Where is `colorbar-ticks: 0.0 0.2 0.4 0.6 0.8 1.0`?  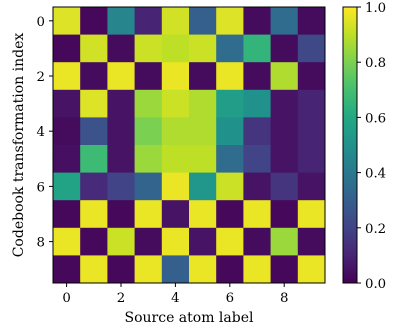 colorbar-ticks: 0.0 0.2 0.4 0.6 0.8 1.0 is located at coordinates (371, 146).